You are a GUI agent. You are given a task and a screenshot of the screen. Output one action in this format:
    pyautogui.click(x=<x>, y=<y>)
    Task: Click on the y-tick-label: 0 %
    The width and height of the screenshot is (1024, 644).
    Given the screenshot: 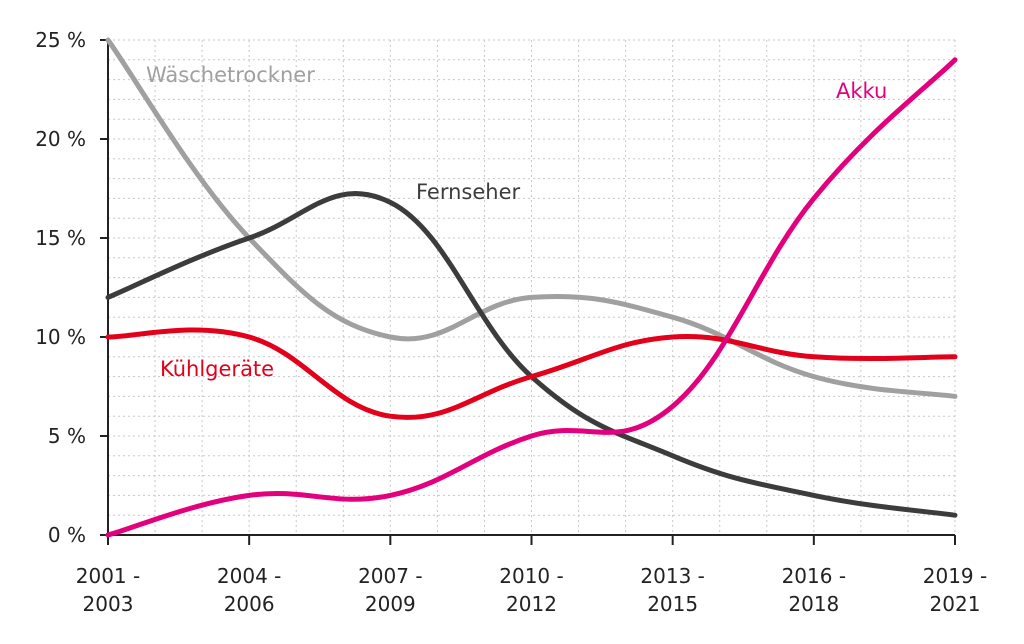 What is the action you would take?
    pyautogui.click(x=67, y=535)
    